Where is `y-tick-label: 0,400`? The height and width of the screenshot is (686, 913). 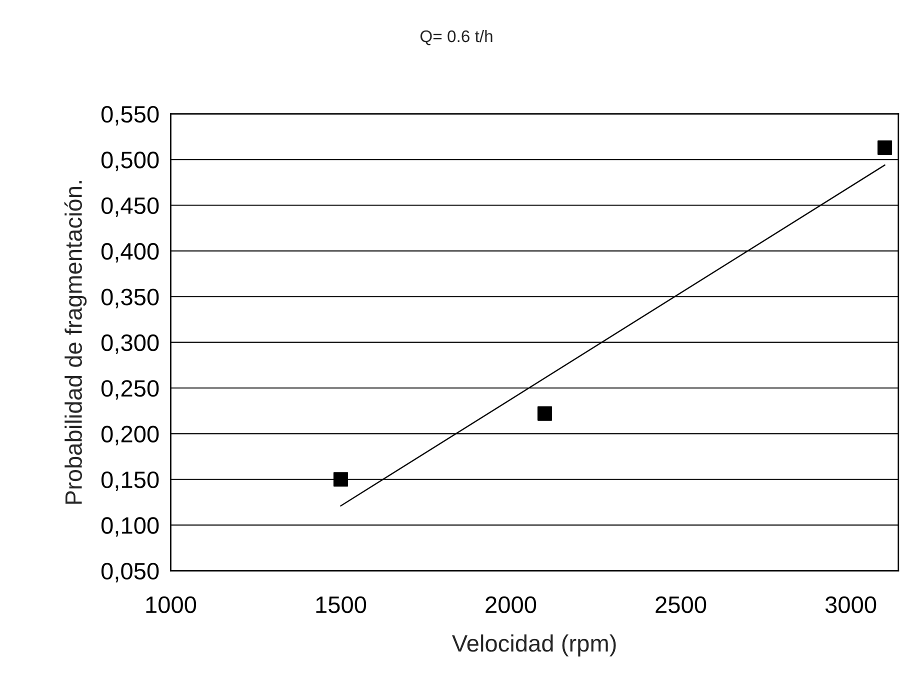
y-tick-label: 0,400 is located at coordinates (130, 253).